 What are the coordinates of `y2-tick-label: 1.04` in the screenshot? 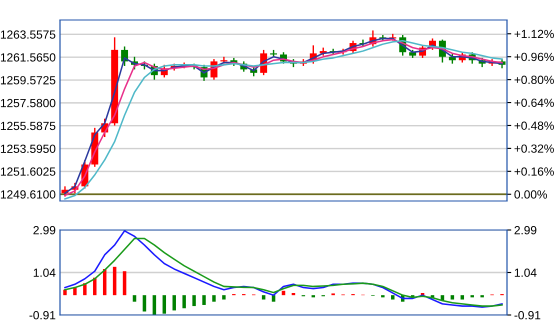 It's located at (525, 272).